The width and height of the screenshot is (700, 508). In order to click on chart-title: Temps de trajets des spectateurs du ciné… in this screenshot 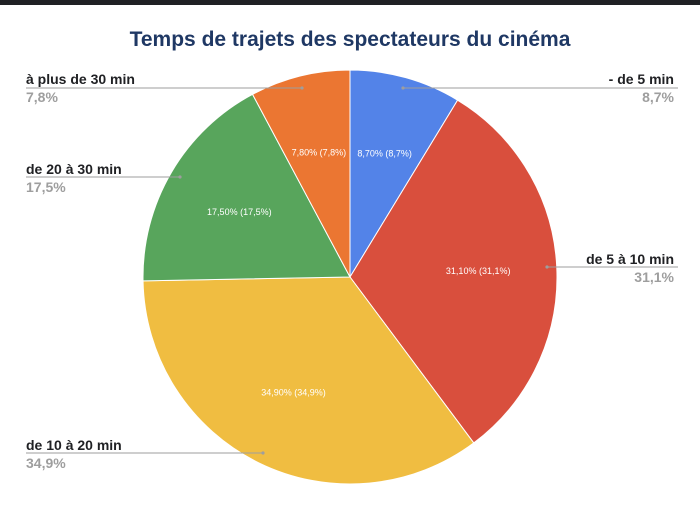, I will do `click(350, 39)`.